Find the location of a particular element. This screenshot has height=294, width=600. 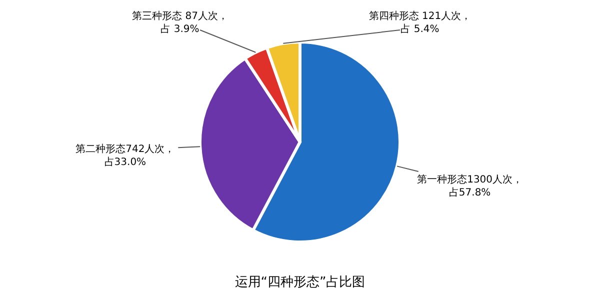

slice-label: 第一种形态1300人次，占57.8% is located at coordinates (470, 186).